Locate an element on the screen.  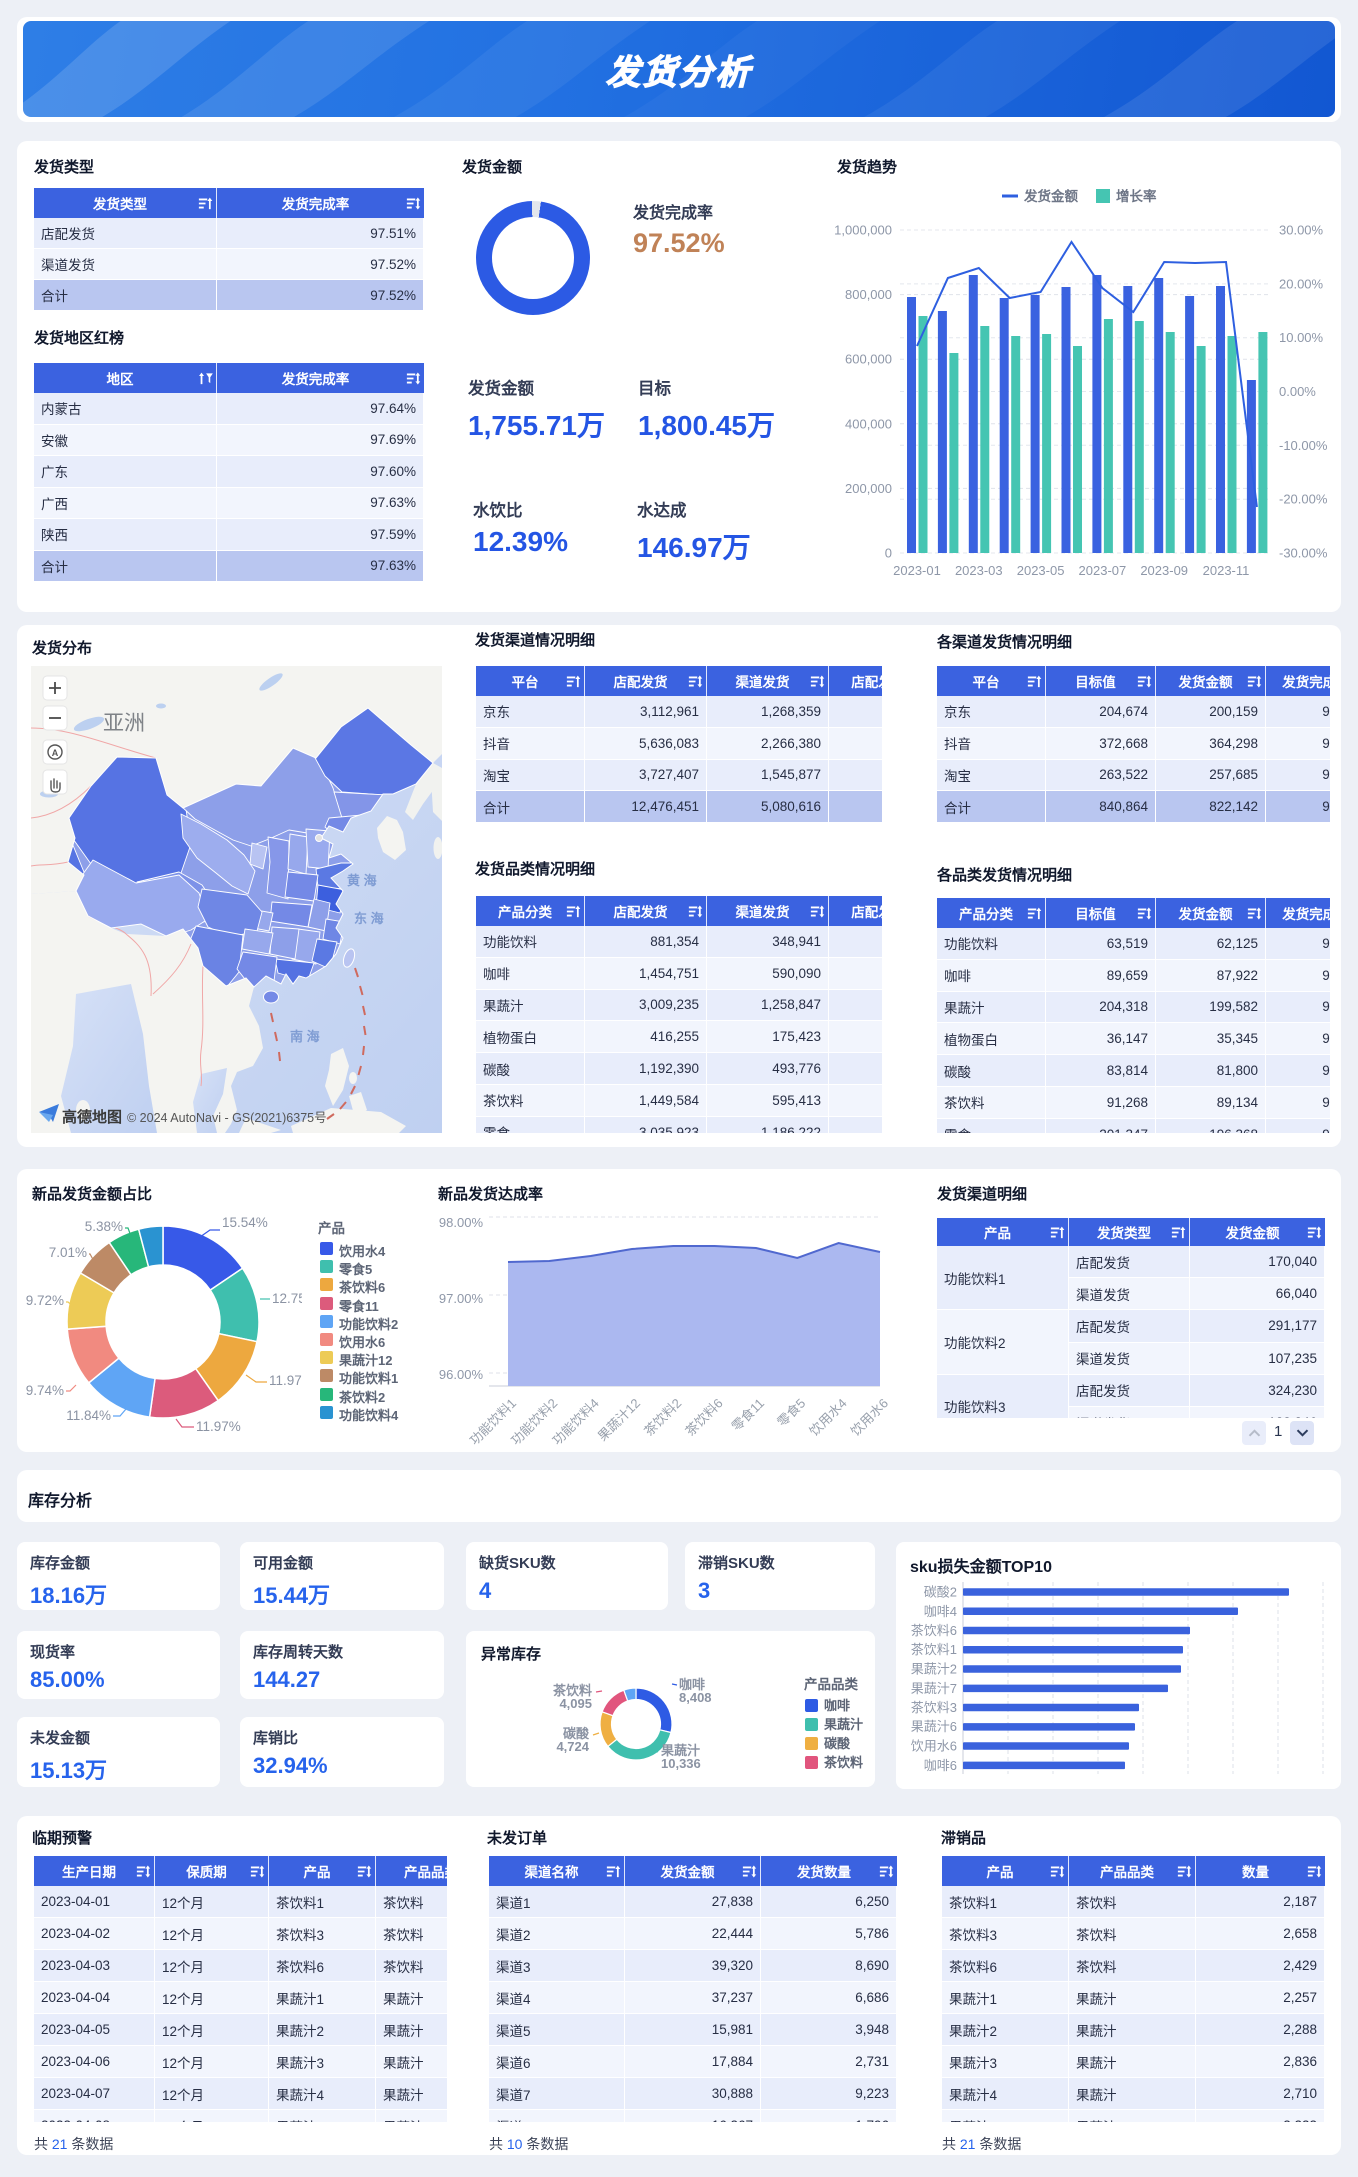
svg-text: -10.00% is located at coordinates (1303, 445).